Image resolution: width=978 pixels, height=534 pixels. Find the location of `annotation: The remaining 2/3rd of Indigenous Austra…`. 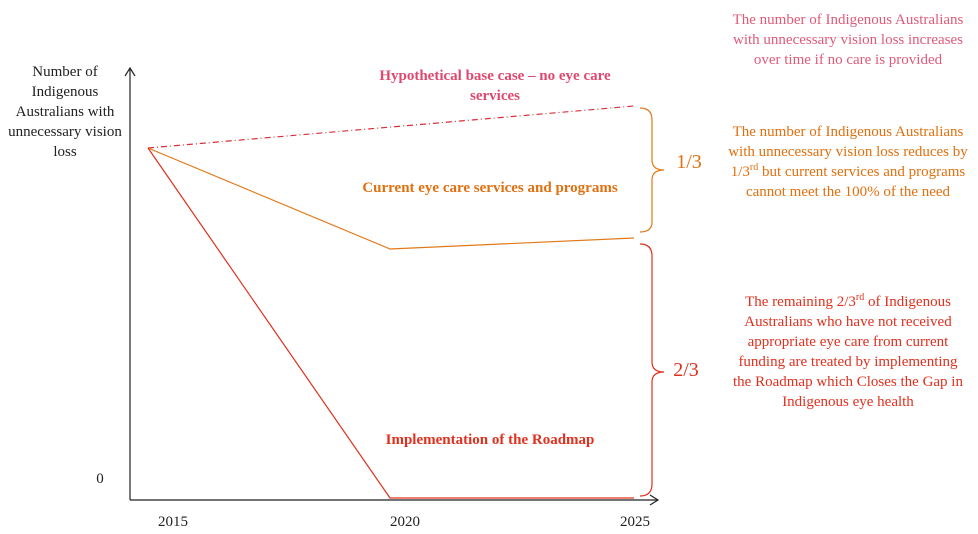

annotation: The remaining 2/3rd of Indigenous Austra… is located at coordinates (848, 352).